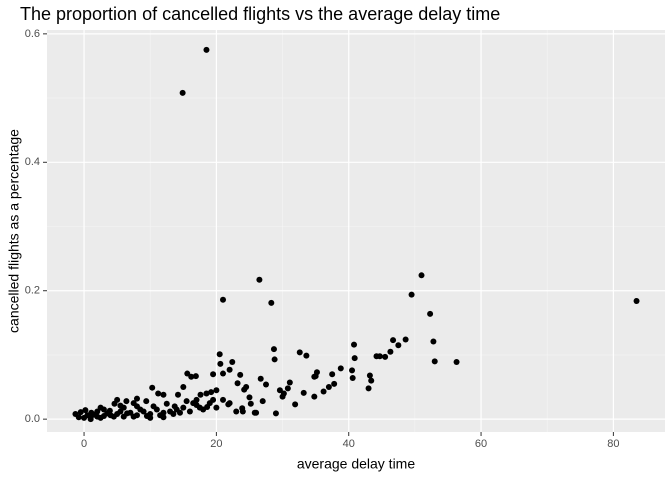  I want to click on x-tick-label: 0, so click(84, 444).